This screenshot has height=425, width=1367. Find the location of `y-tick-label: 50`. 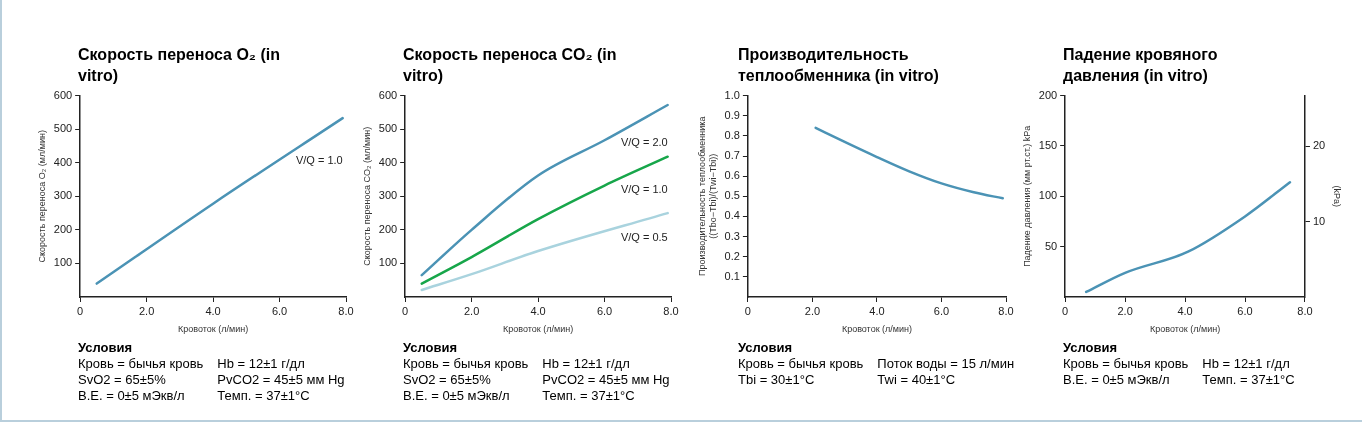

y-tick-label: 50 is located at coordinates (1051, 245).